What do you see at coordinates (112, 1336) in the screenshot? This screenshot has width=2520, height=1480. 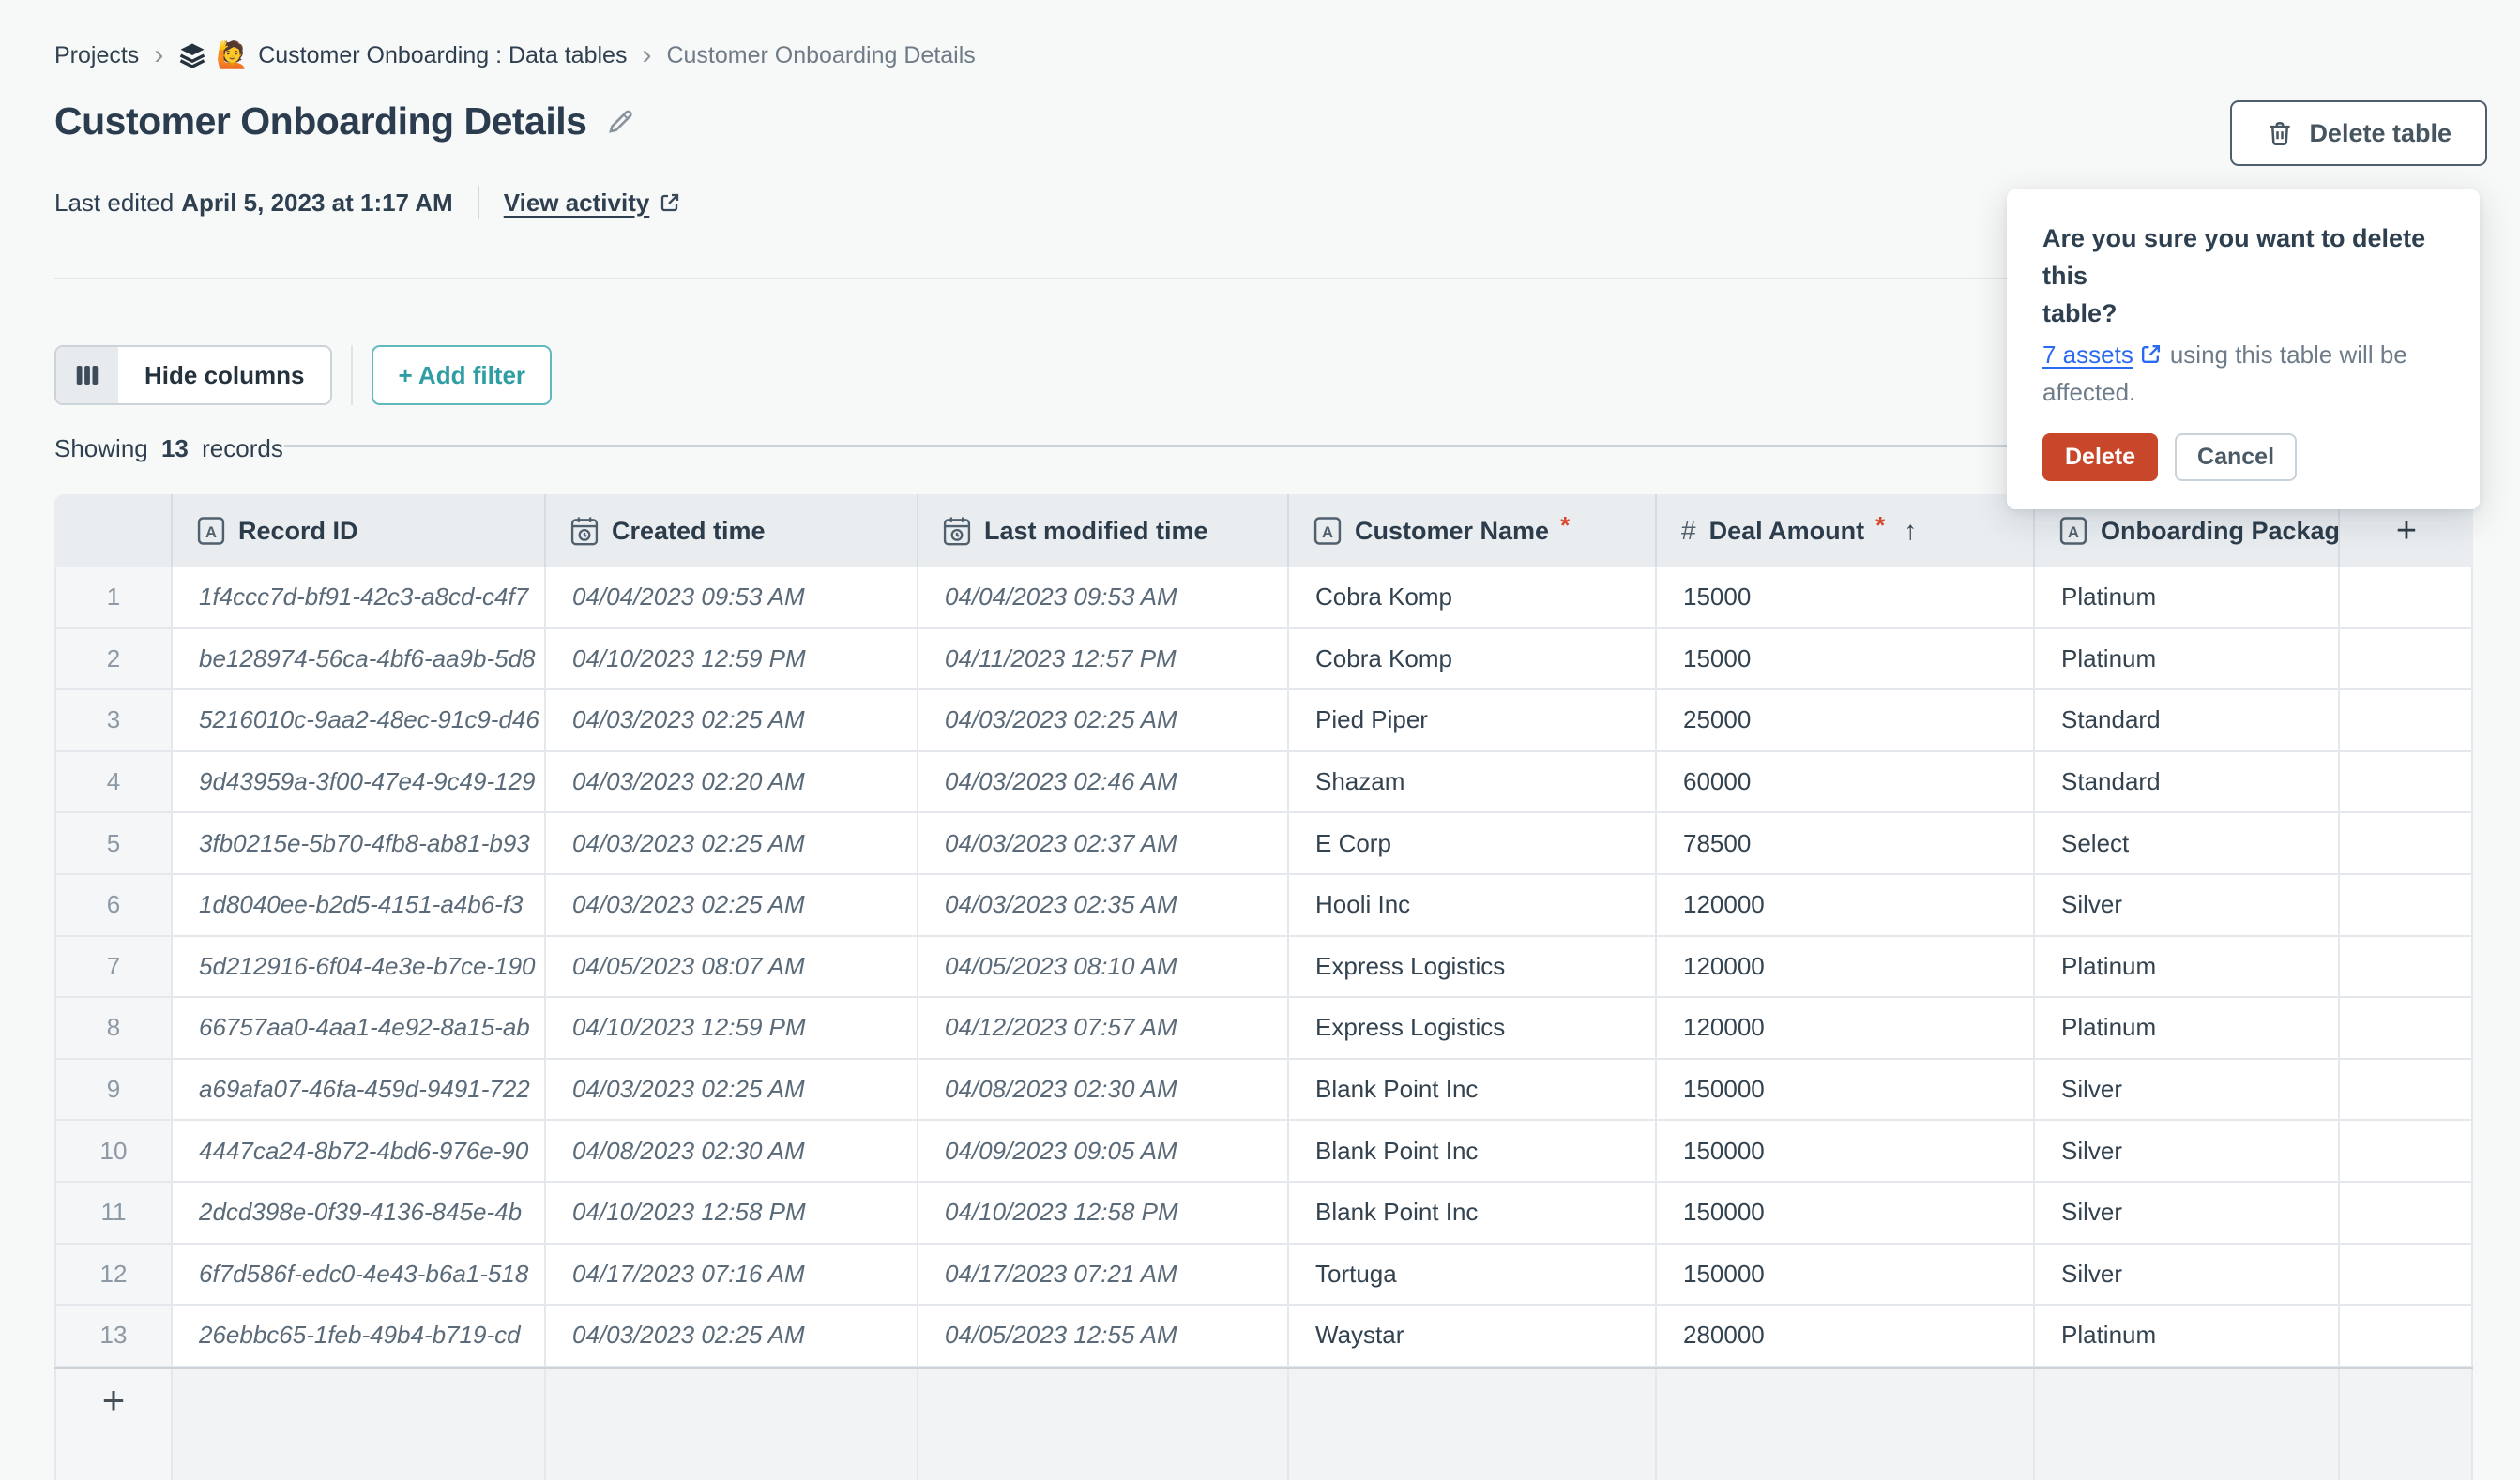 I see `row-number: 13` at bounding box center [112, 1336].